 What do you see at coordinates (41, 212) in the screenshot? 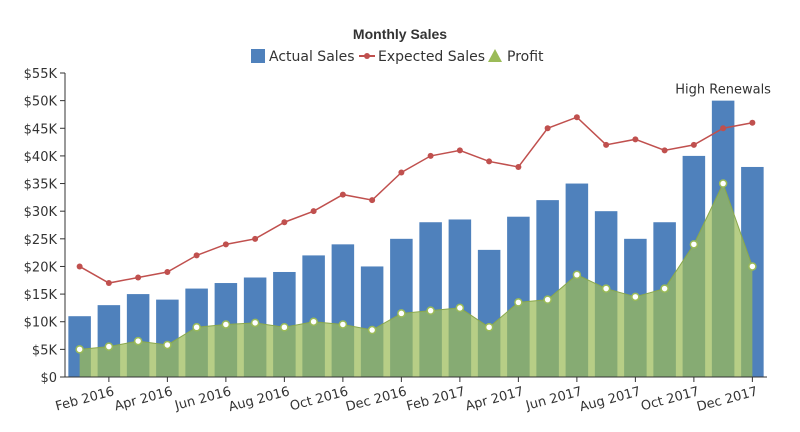
I see `y-tick-label: $30K` at bounding box center [41, 212].